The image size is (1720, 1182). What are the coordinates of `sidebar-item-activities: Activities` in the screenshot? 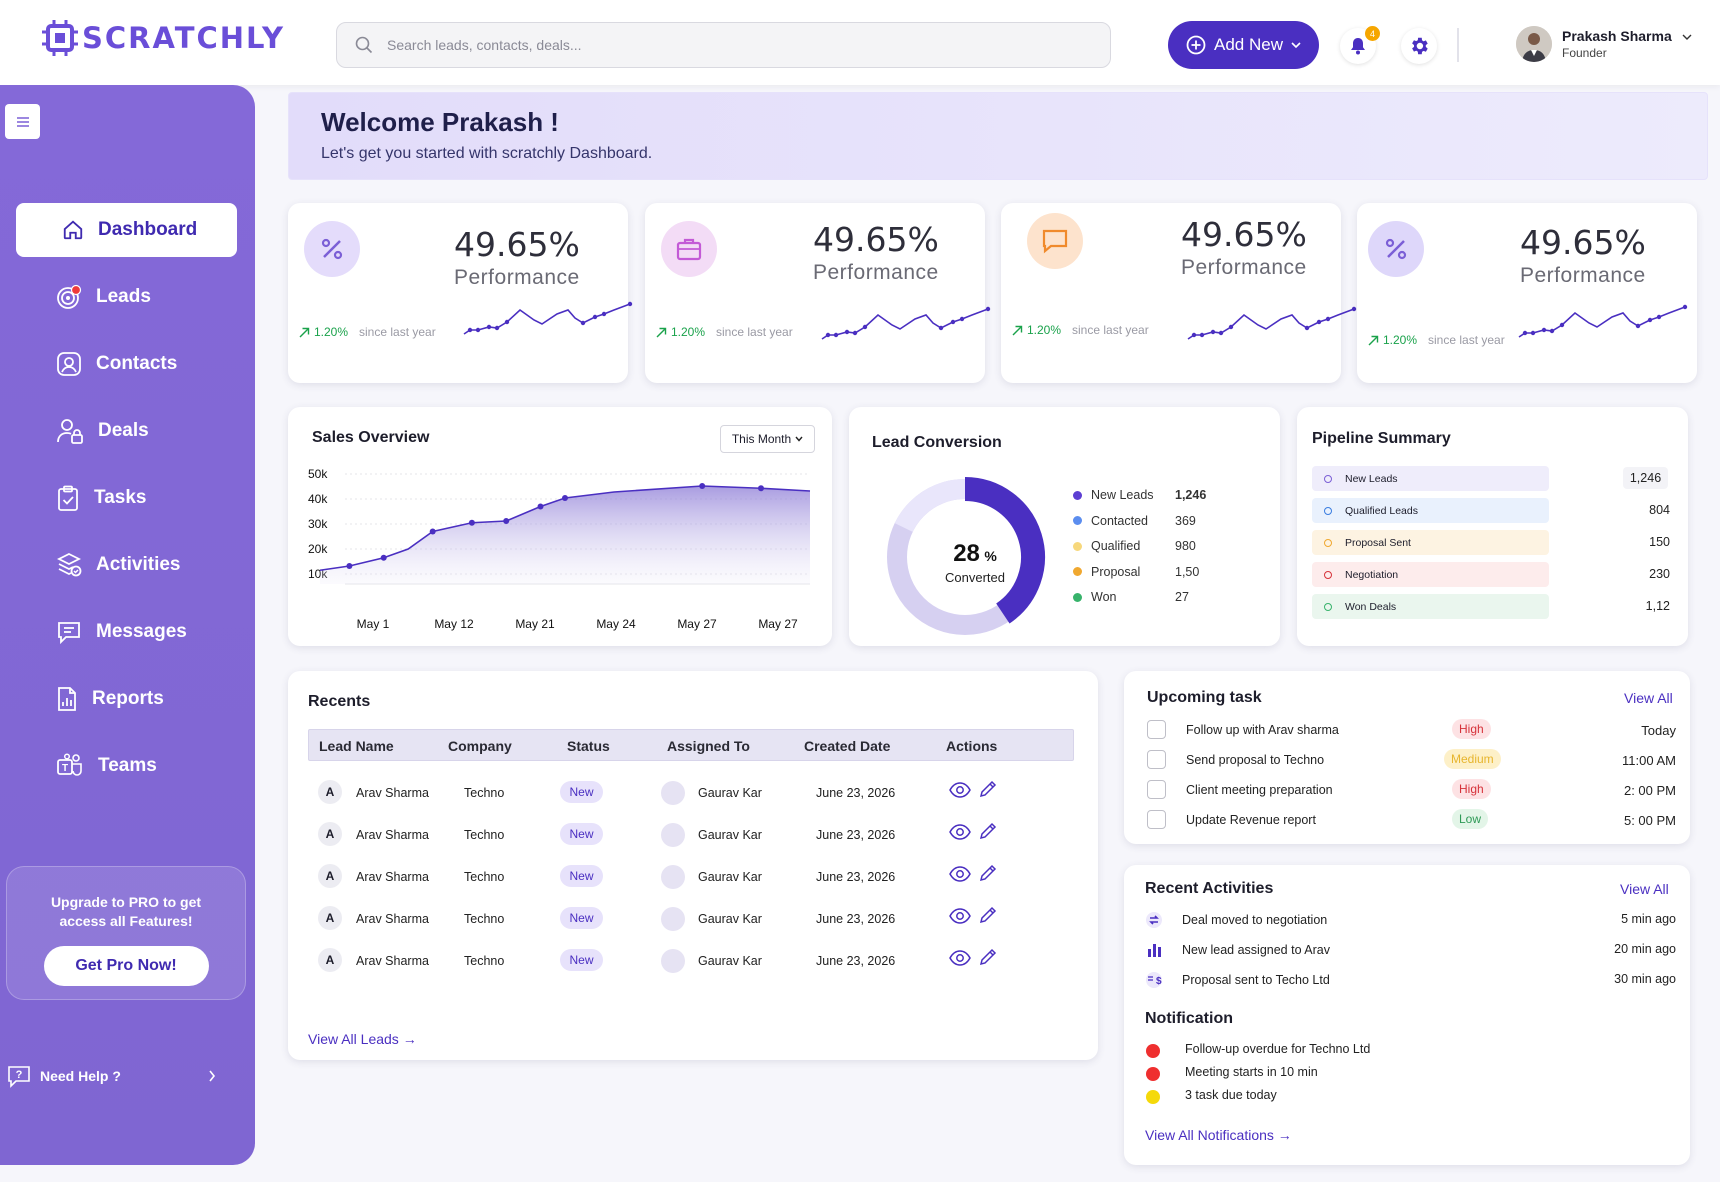 It's located at (126, 565).